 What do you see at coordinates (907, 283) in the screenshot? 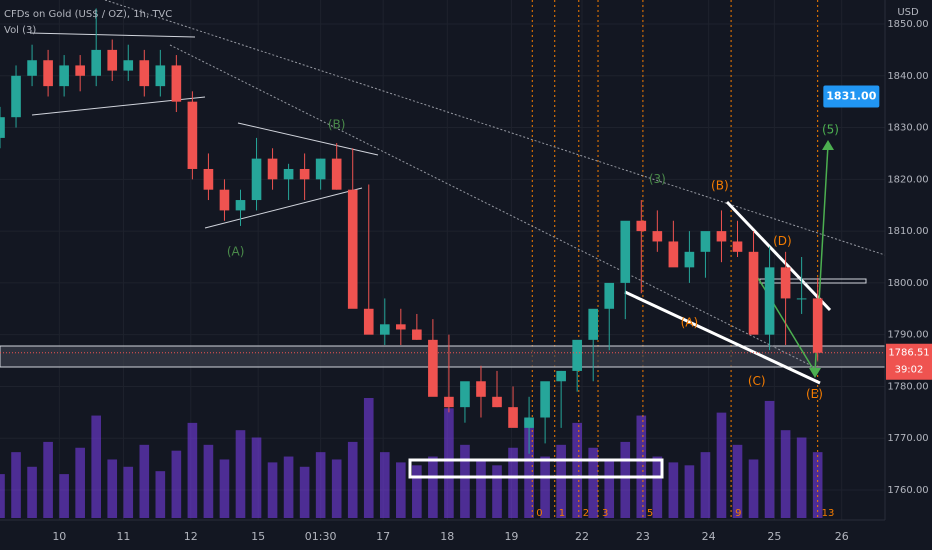
I see `y-tick-label: 1800.00` at bounding box center [907, 283].